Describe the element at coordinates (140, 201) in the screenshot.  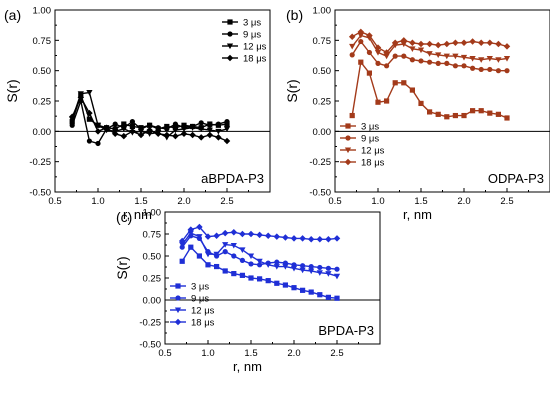
I see `x-tick-label: 1.5` at that location.